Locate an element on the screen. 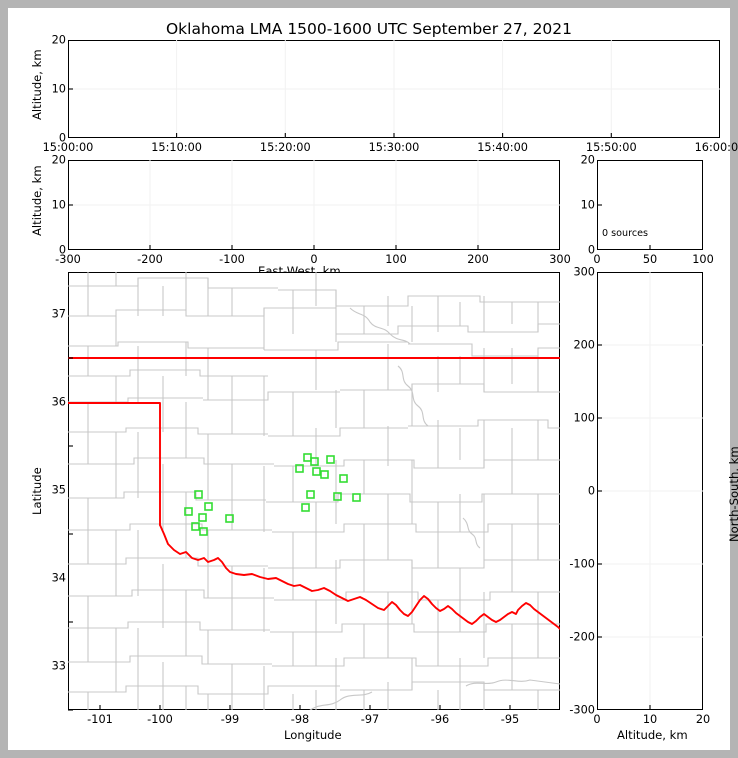 The height and width of the screenshot is (758, 738). tick-p1-y-0: 0 is located at coordinates (62, 138).